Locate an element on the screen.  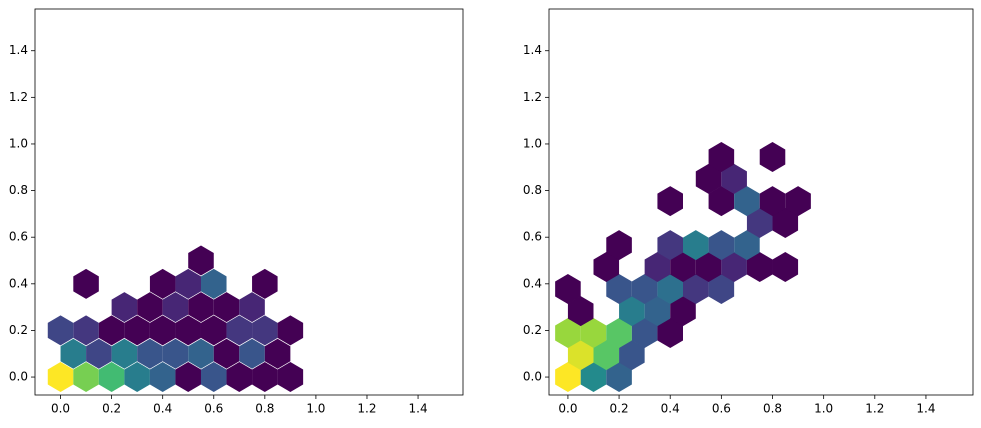
y-tick-label: 0.2 is located at coordinates (18, 330).